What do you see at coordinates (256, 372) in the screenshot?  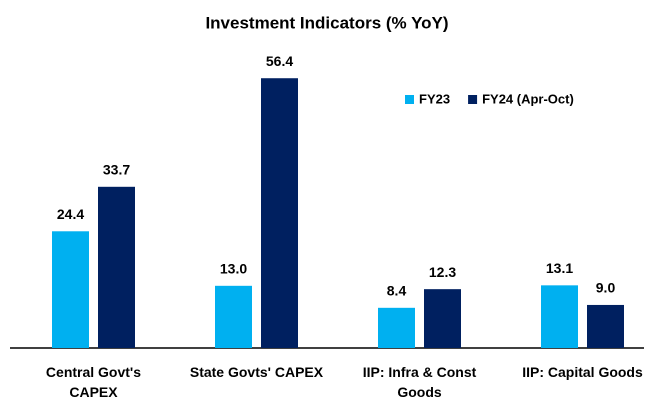 I see `x-tick-label: State Govts' CAPEX` at bounding box center [256, 372].